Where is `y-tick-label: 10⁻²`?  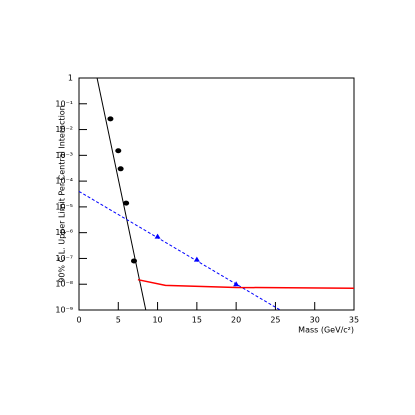 y-tick-label: 10⁻² is located at coordinates (64, 129).